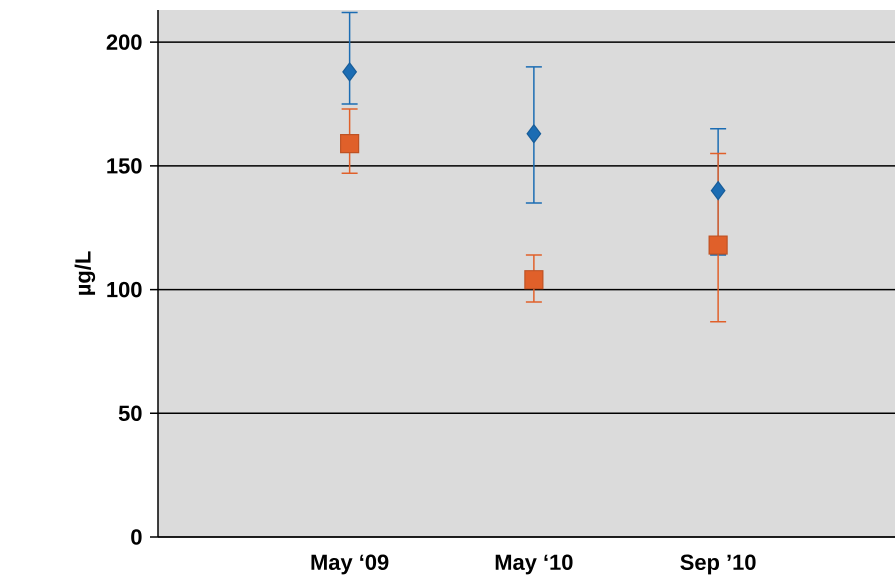  Describe the element at coordinates (349, 564) in the screenshot. I see `x-tick-label: May ‘09` at that location.